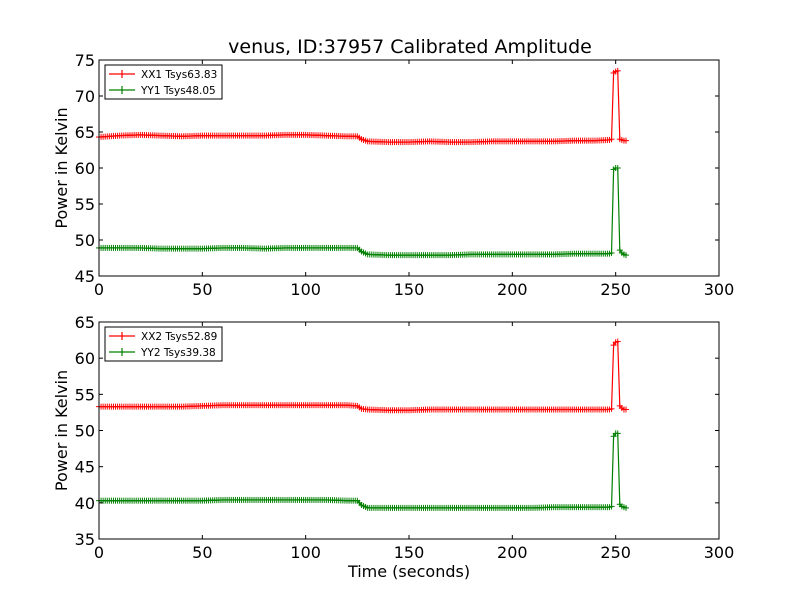  What do you see at coordinates (409, 289) in the screenshot?
I see `x-tick-label-0-3: 150` at bounding box center [409, 289].